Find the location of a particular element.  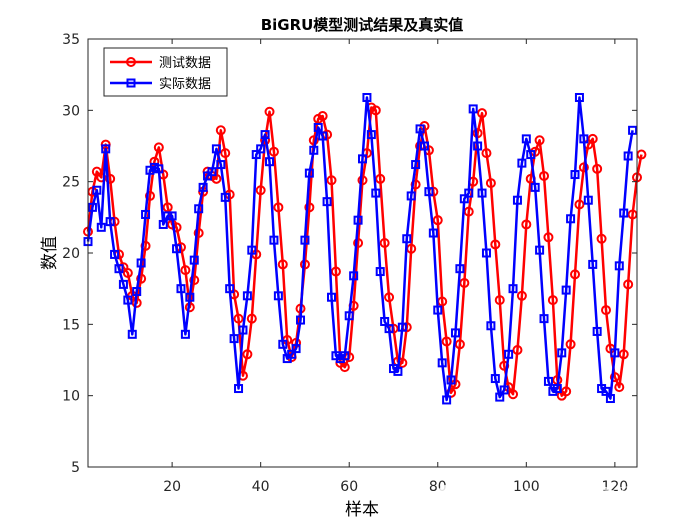

x-tick-label: 20 is located at coordinates (172, 487).